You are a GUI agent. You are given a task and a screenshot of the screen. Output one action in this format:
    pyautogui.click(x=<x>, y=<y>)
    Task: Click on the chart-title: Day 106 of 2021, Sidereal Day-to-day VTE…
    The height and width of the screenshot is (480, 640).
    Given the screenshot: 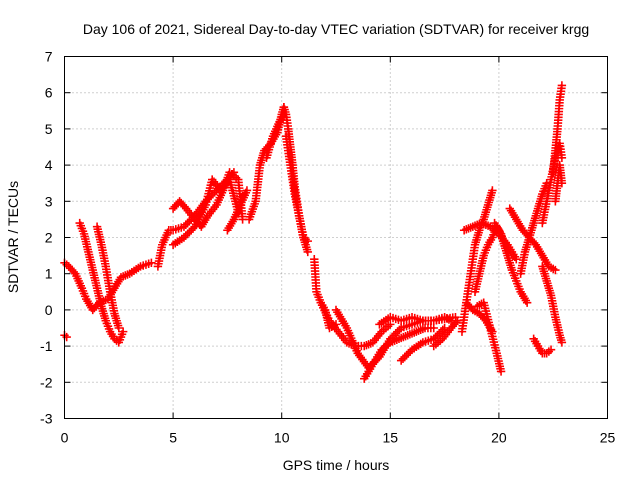 What is the action you would take?
    pyautogui.click(x=336, y=29)
    